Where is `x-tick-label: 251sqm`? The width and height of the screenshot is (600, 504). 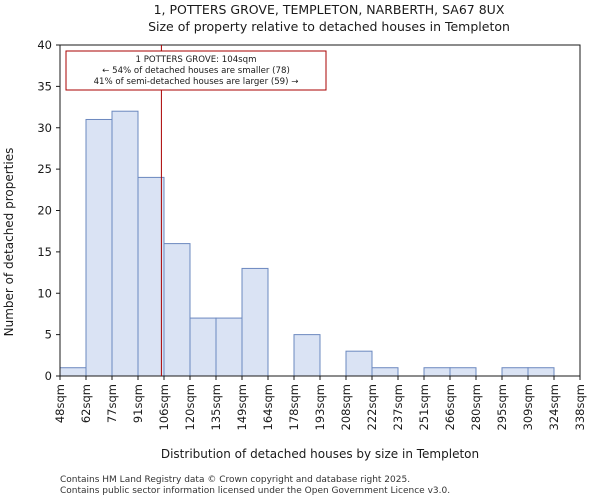 x-tick-label: 251sqm is located at coordinates (424, 407).